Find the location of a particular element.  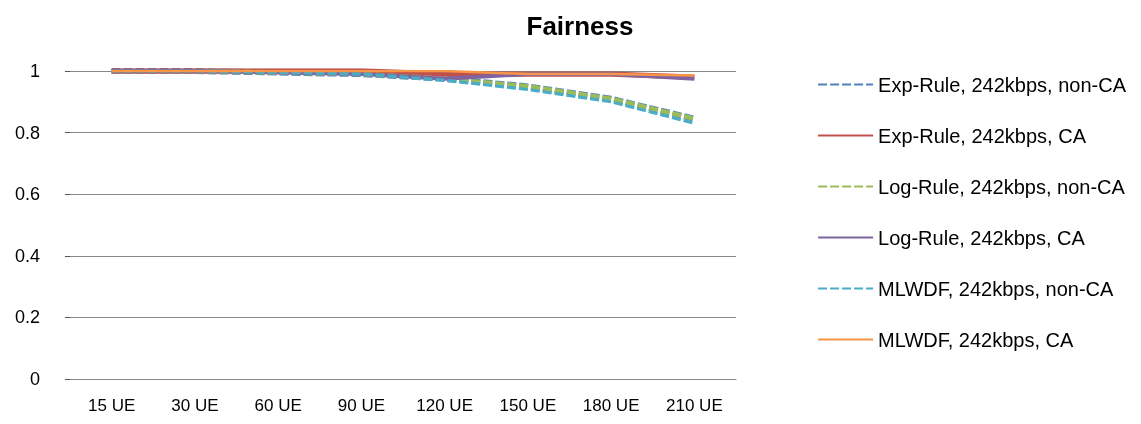

legend-label: Log-Rule, 242kbps, CA is located at coordinates (982, 237).